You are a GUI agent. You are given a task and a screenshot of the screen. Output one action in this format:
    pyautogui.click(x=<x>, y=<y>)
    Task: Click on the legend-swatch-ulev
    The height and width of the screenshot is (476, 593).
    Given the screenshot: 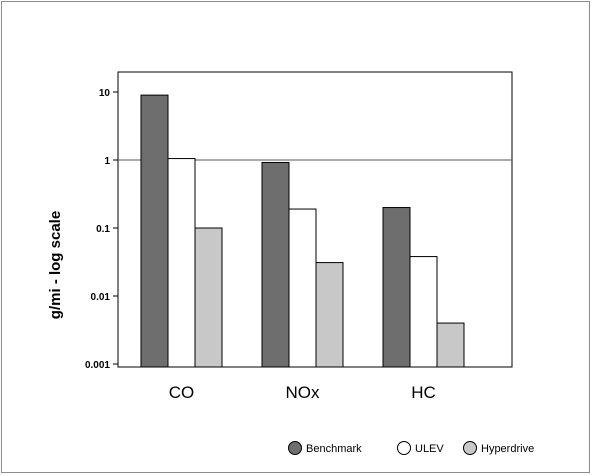 What is the action you would take?
    pyautogui.click(x=404, y=448)
    